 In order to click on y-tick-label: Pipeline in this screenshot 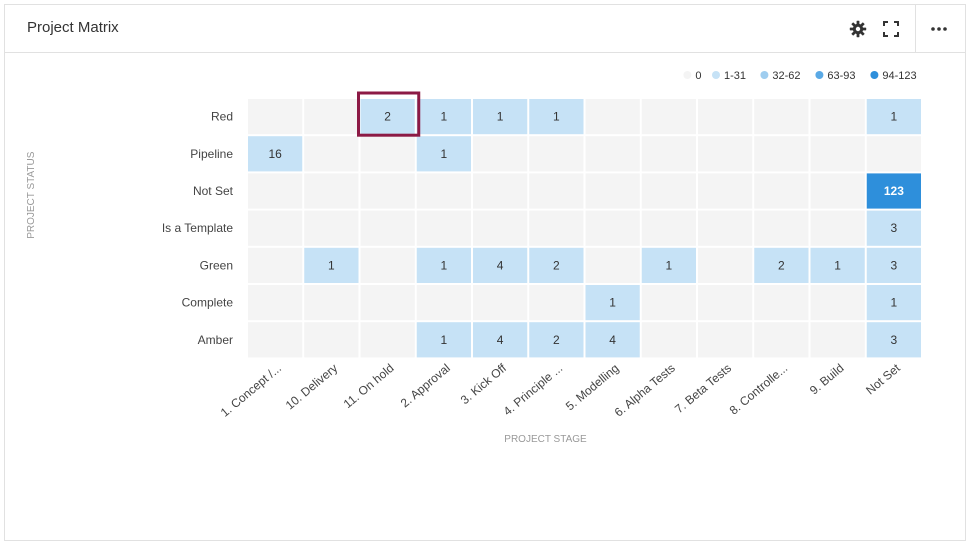, I will do `click(211, 154)`.